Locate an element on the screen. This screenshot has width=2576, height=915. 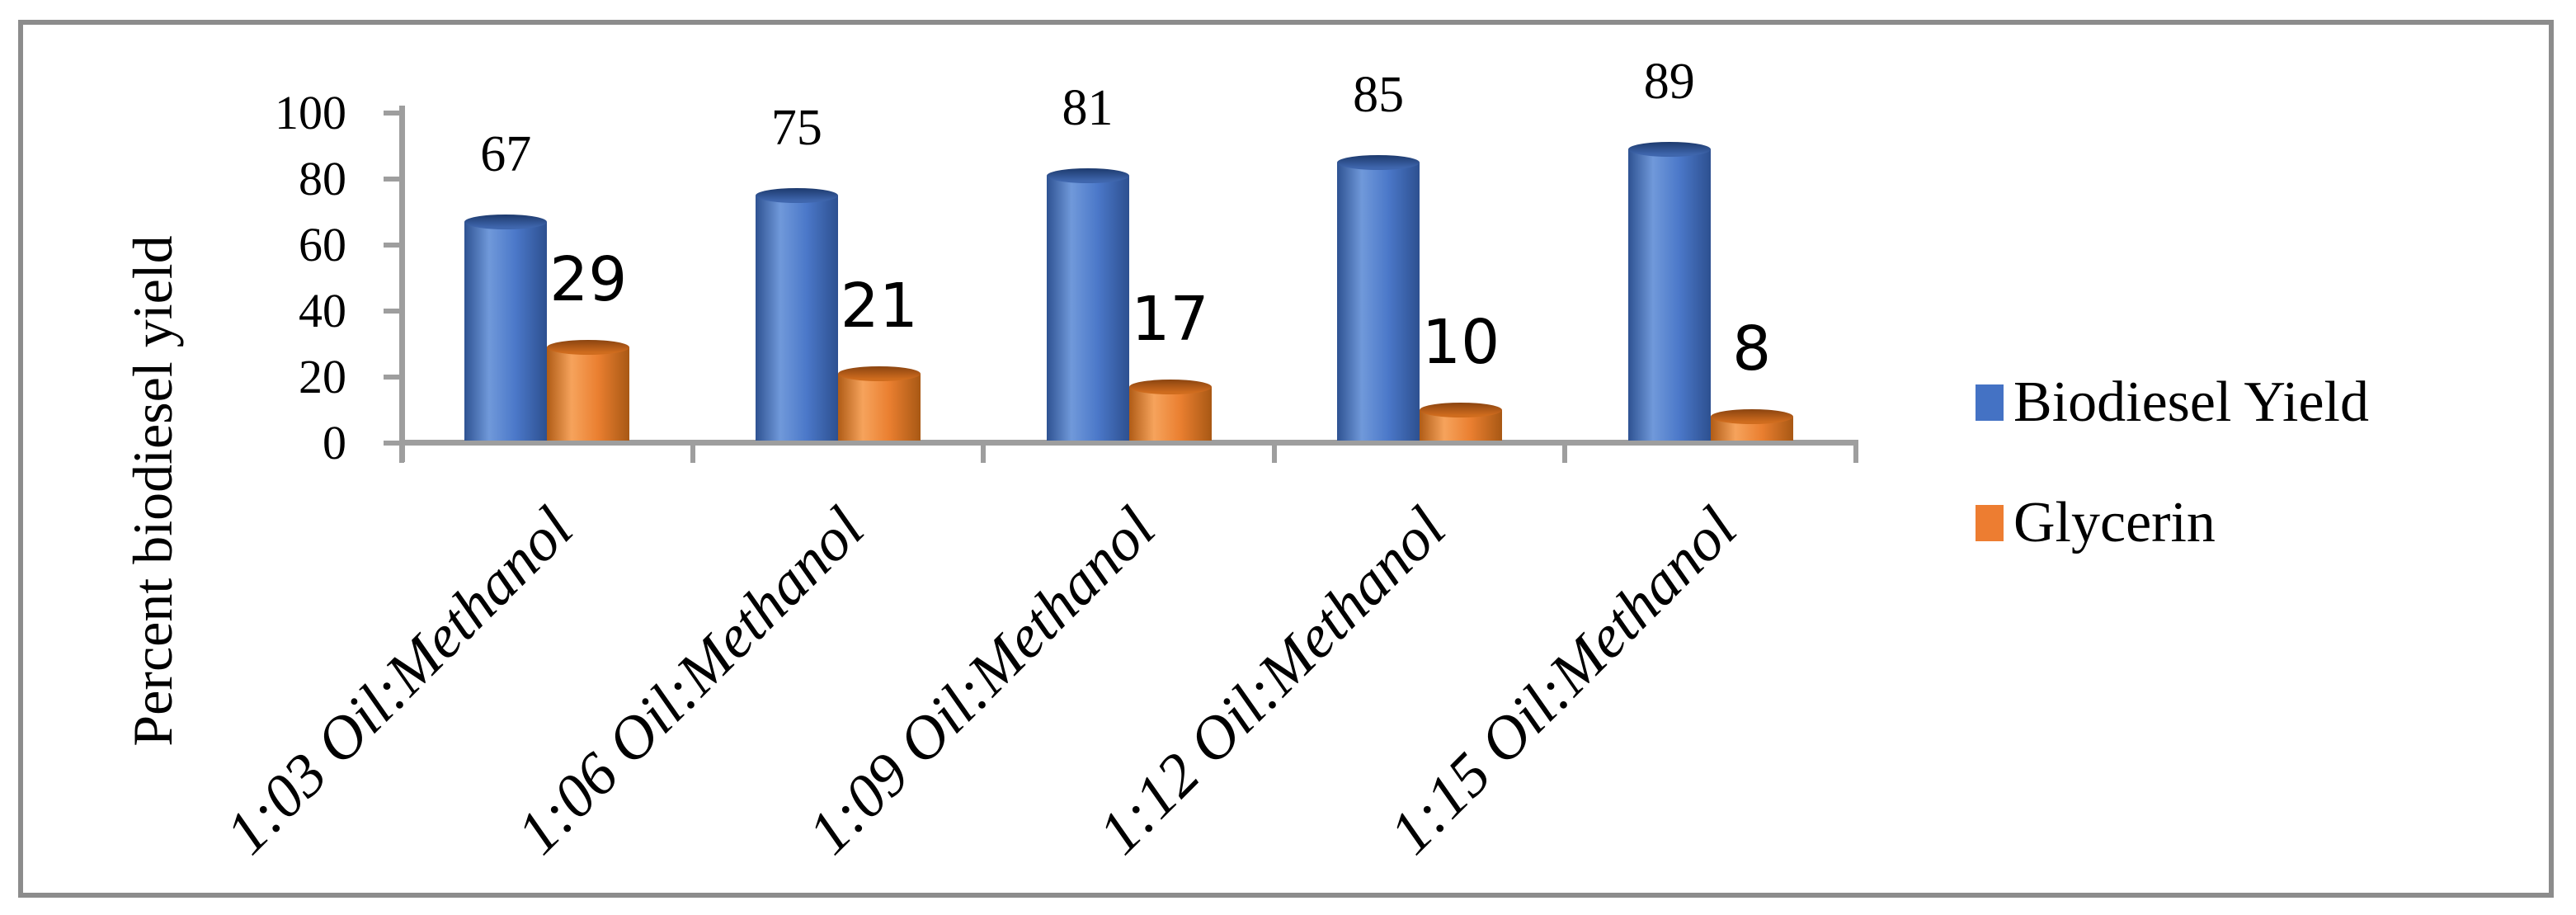
value-label: 17 is located at coordinates (1170, 319).